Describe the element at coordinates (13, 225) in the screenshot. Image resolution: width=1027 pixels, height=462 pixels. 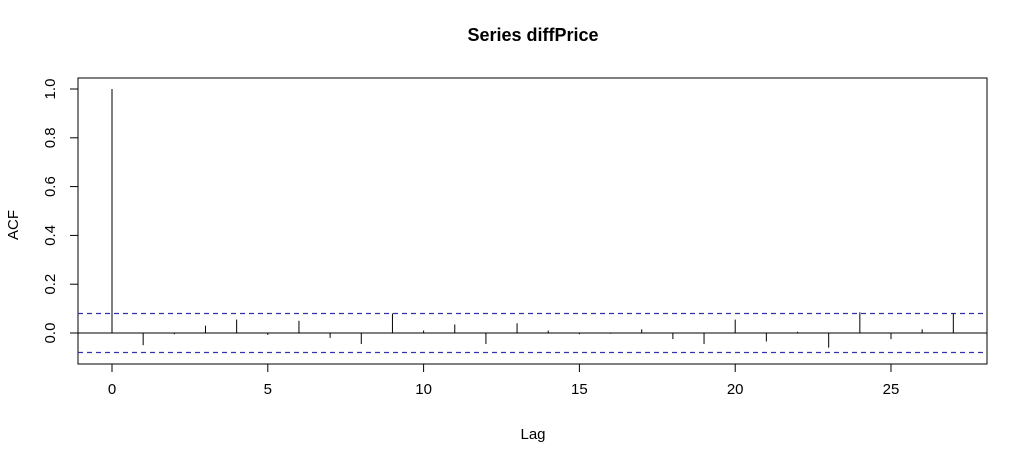
I see `y-axis-label: ACF` at that location.